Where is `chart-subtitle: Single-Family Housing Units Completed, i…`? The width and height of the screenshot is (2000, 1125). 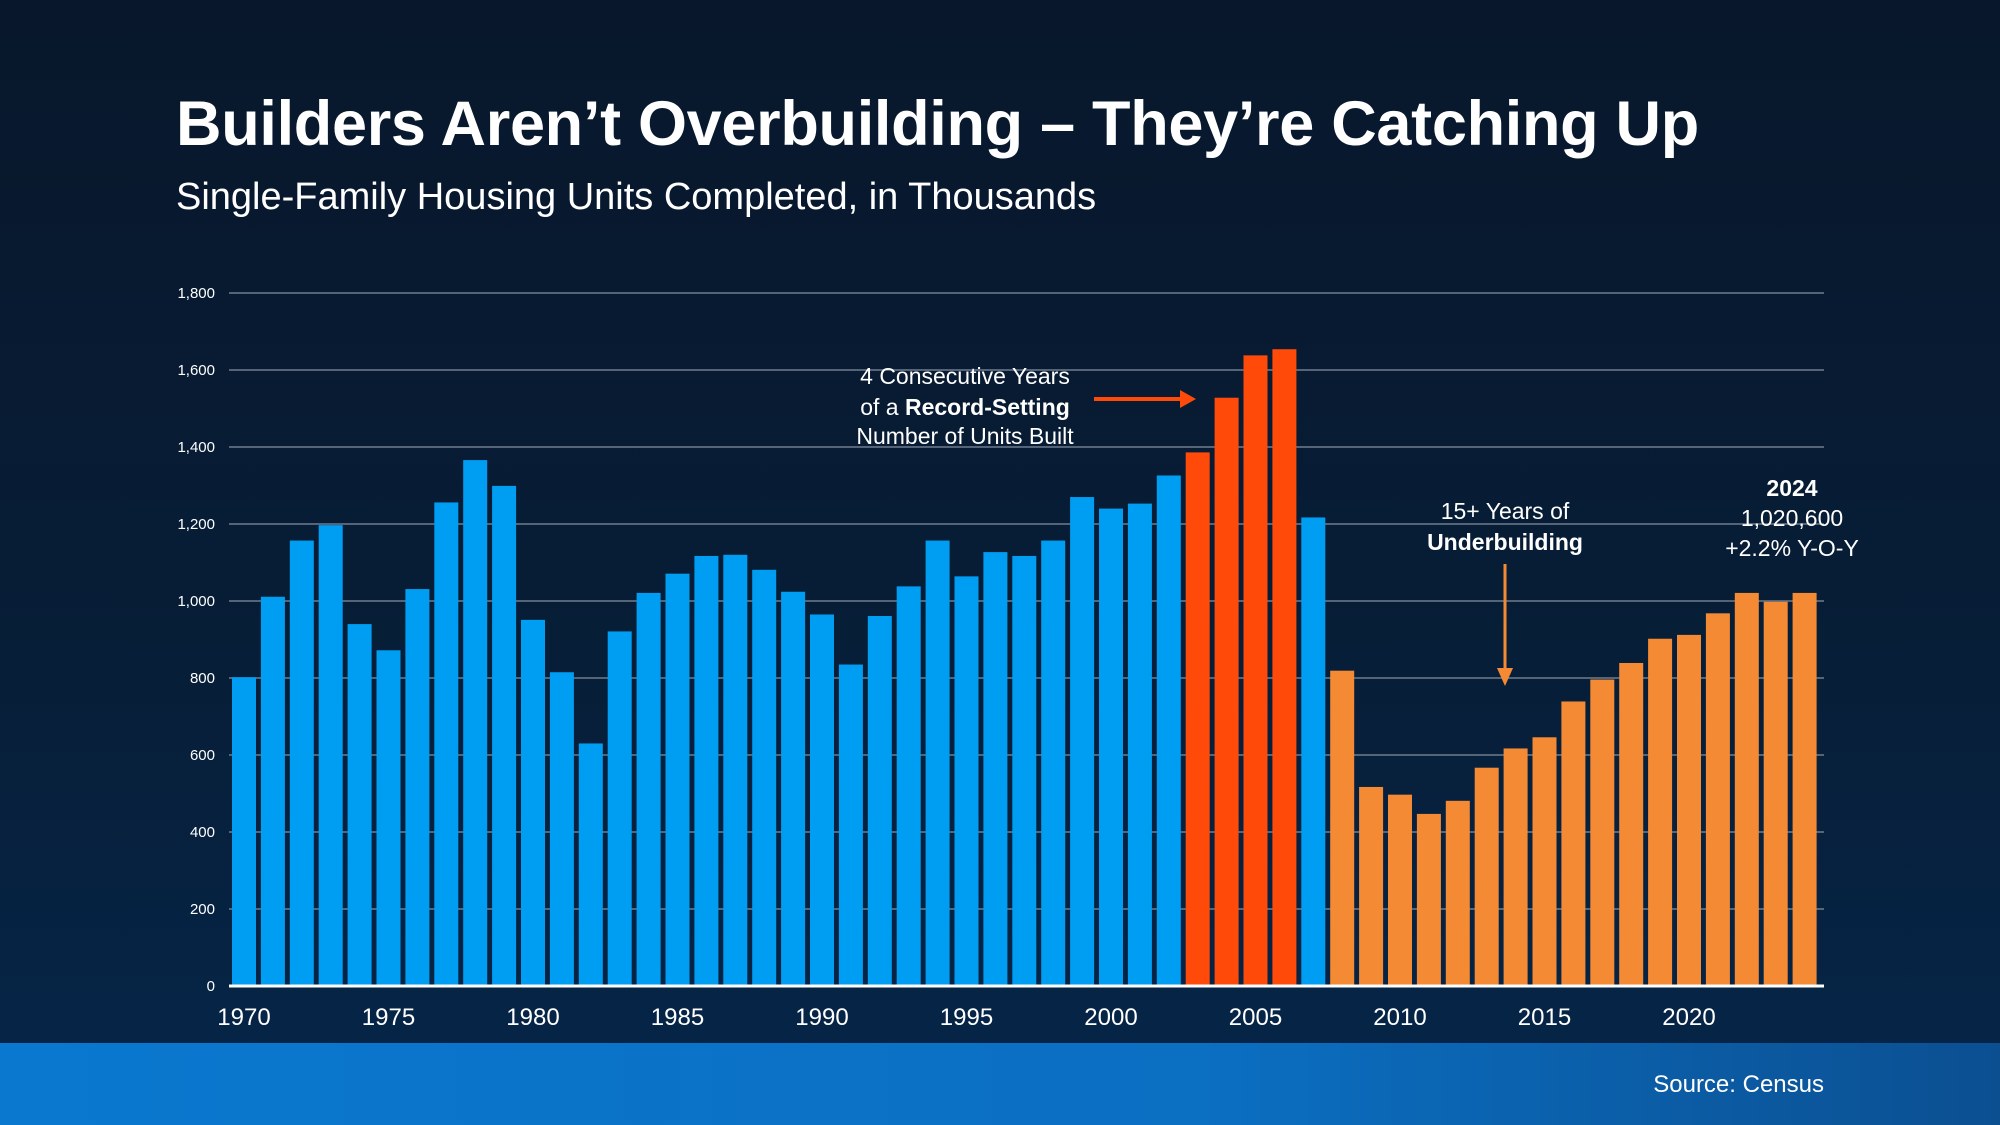
chart-subtitle: Single-Family Housing Units Completed, i… is located at coordinates (636, 197).